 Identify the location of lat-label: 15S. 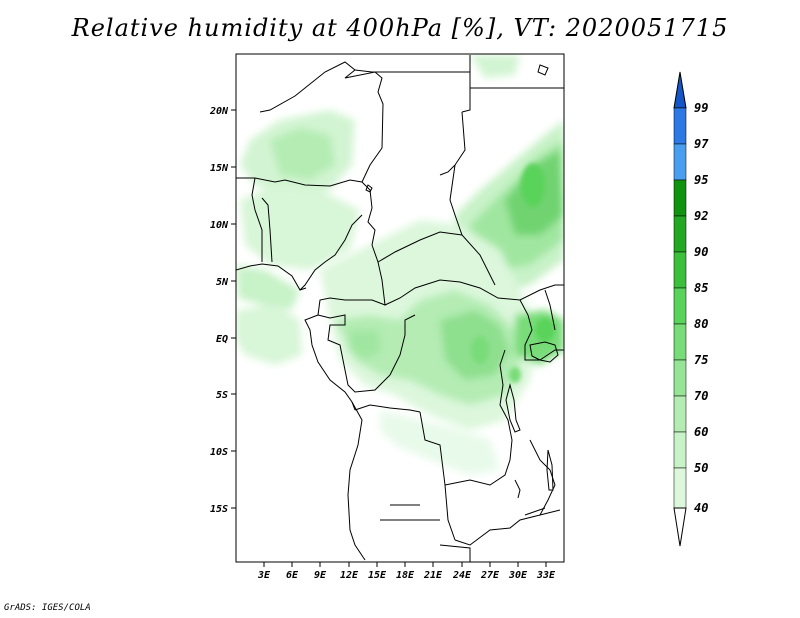
(219, 509).